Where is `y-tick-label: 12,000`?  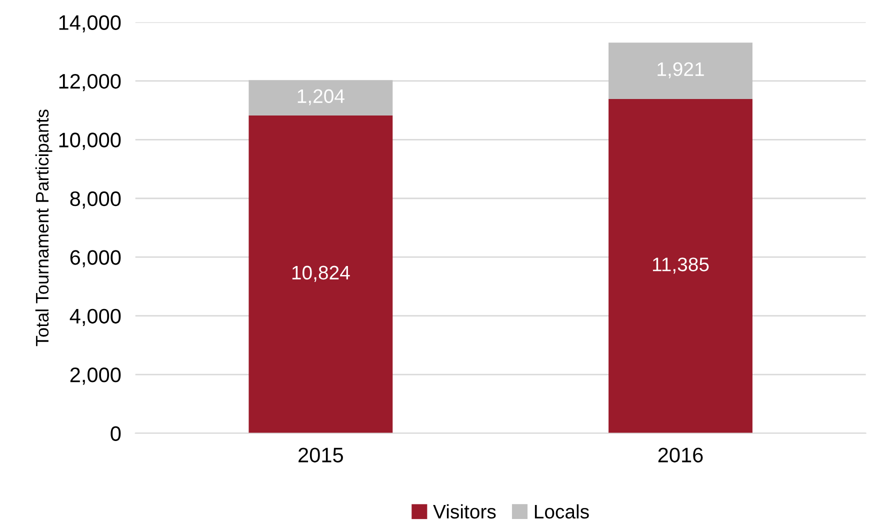
y-tick-label: 12,000 is located at coordinates (90, 83).